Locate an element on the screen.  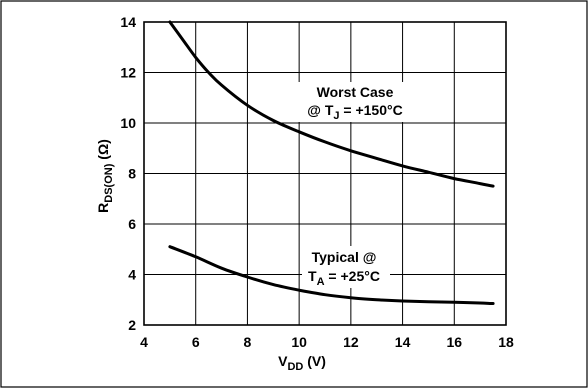
annotation-worst-case-line2: @ TJ = +150°C is located at coordinates (354, 112).